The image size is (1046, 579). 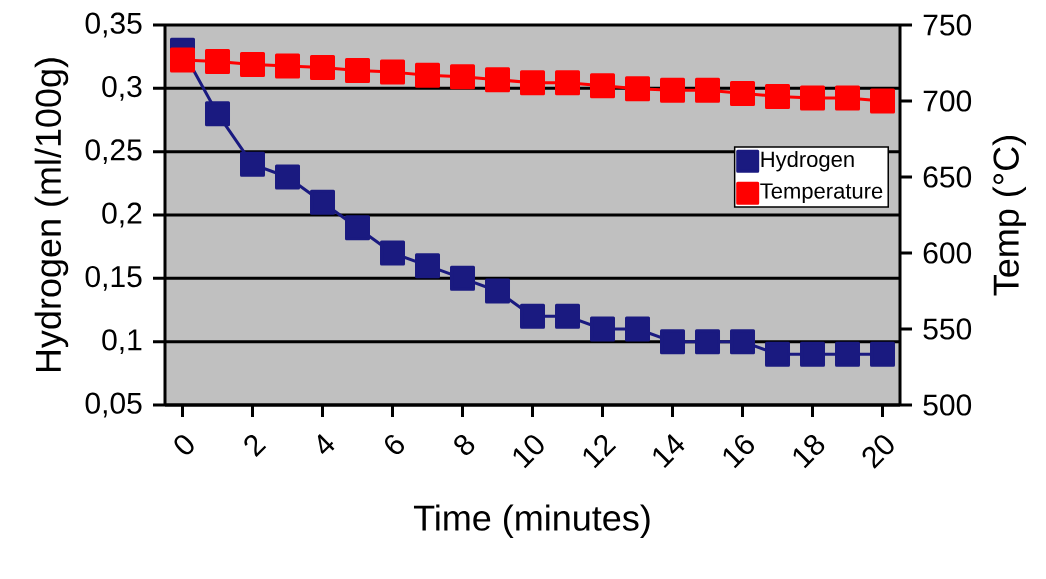 What do you see at coordinates (878, 452) in the screenshot?
I see `x-tick-label: 20` at bounding box center [878, 452].